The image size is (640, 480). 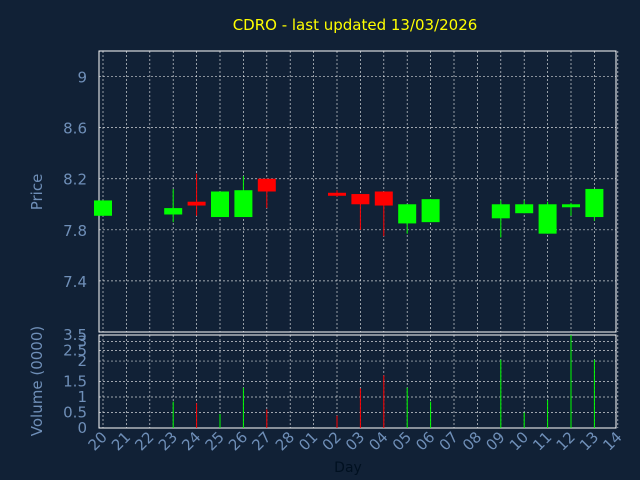 I want to click on x-tick-label: 26, so click(x=238, y=441).